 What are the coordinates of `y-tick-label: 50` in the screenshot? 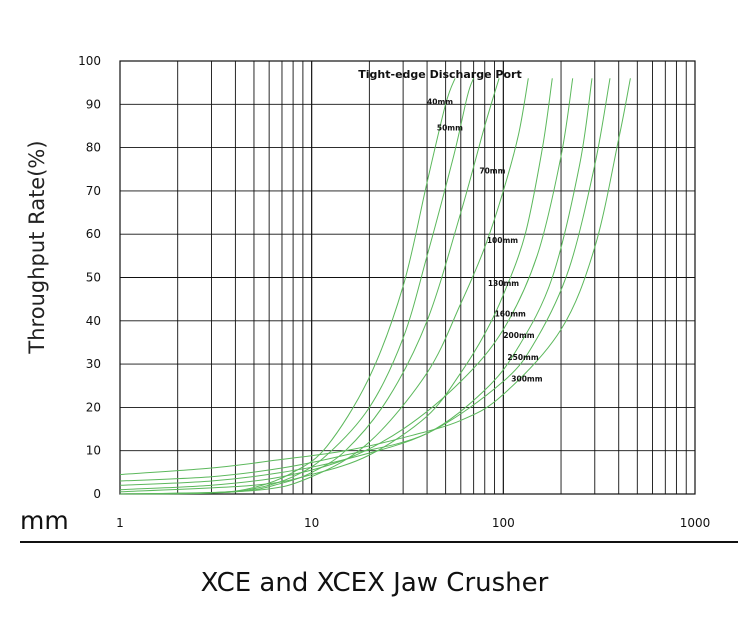 It's located at (93, 278).